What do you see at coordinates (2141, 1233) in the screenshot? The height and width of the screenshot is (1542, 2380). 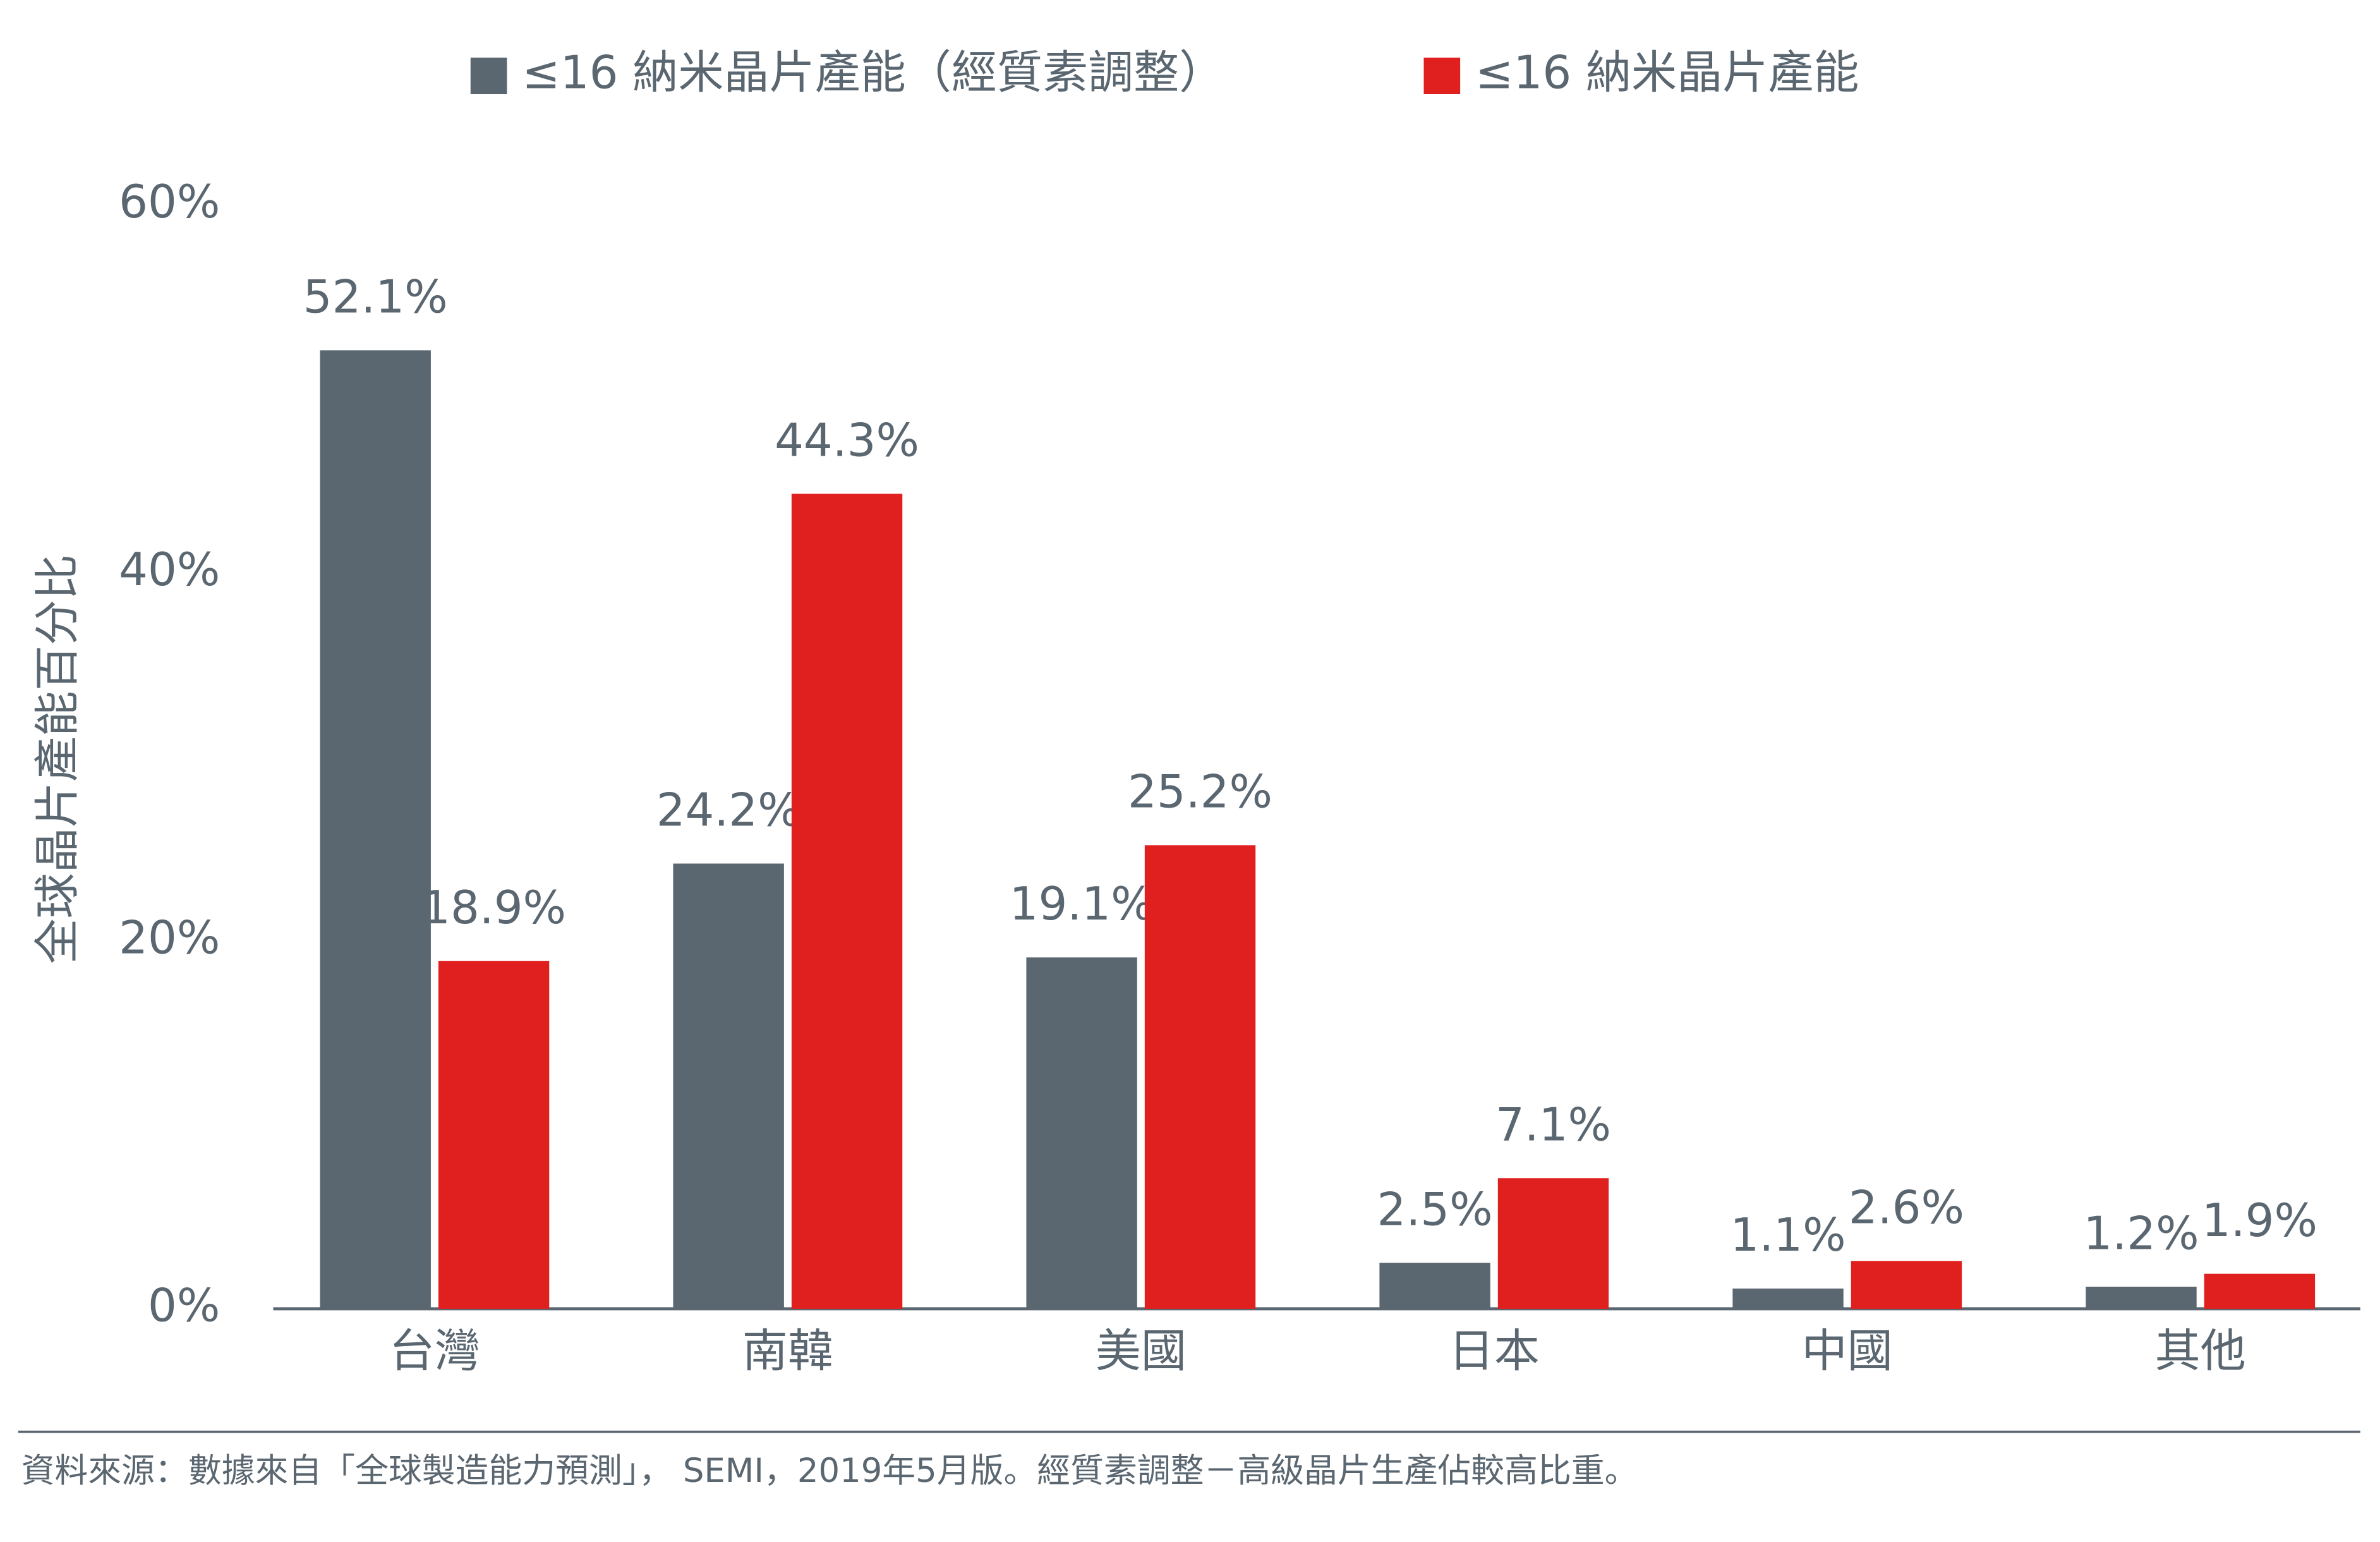 I see `value-label: 1.2%` at bounding box center [2141, 1233].